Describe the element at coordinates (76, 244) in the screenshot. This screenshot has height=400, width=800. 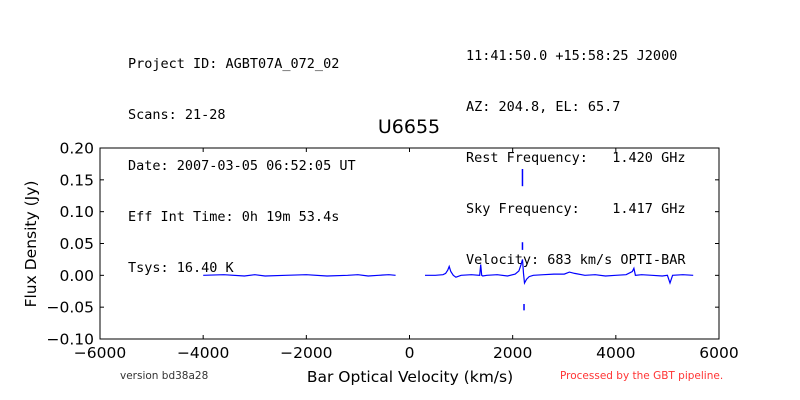
I see `y-tick-label: 0.05` at that location.